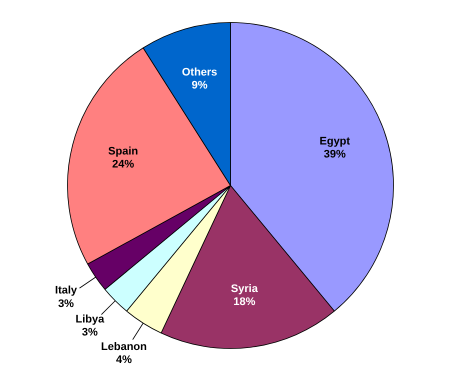 This screenshot has height=379, width=465. What do you see at coordinates (123, 164) in the screenshot?
I see `data-label: 24%` at bounding box center [123, 164].